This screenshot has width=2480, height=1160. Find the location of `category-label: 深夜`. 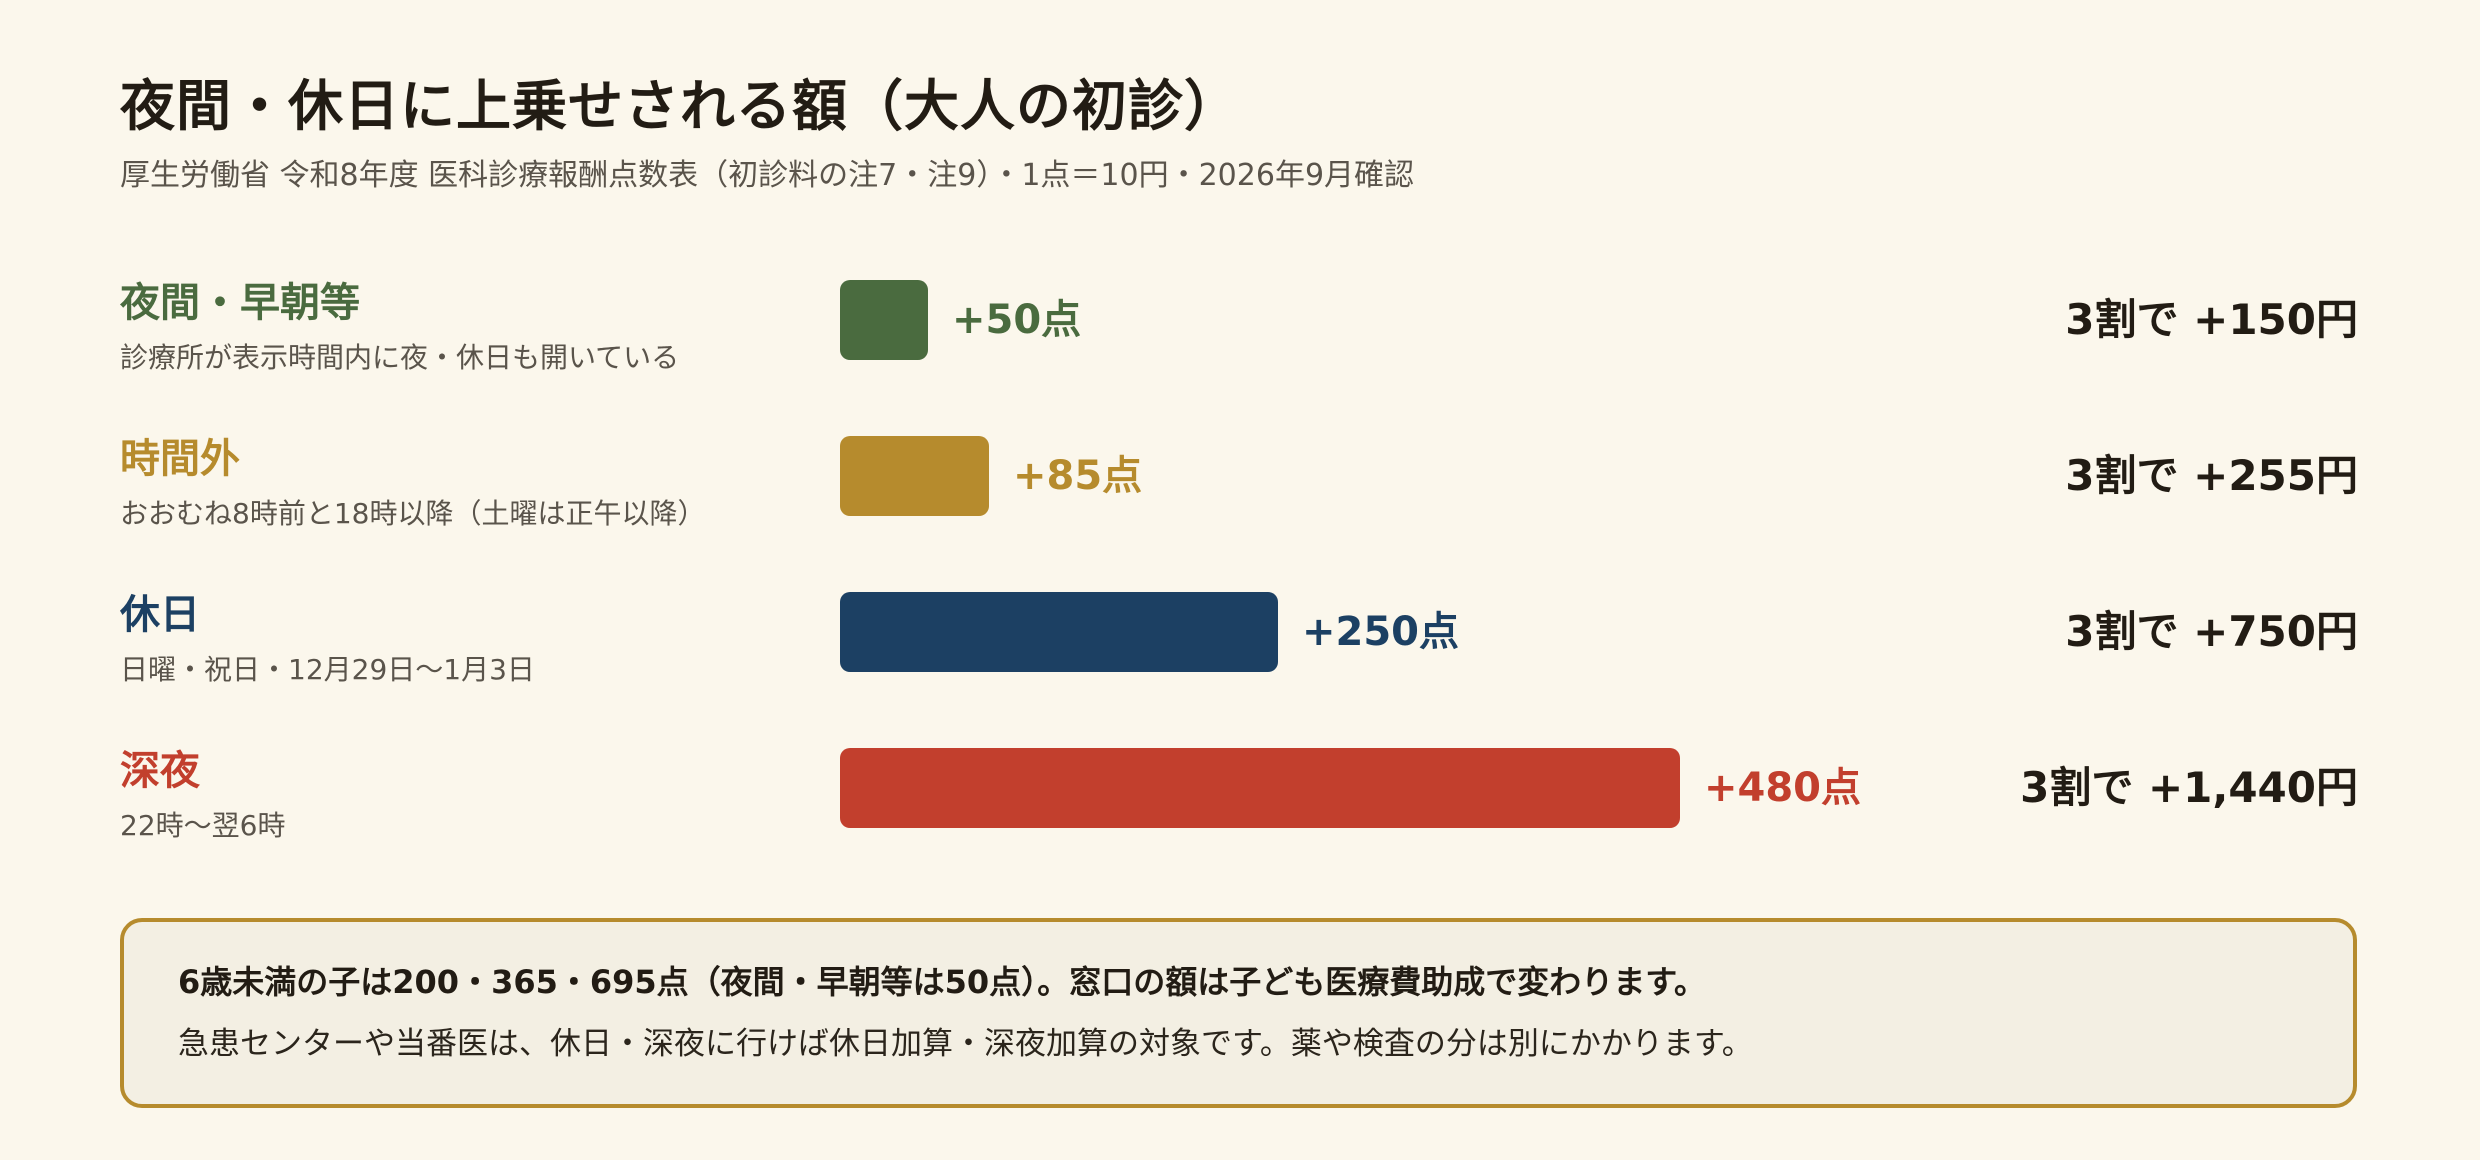

category-label: 深夜 is located at coordinates (160, 771).